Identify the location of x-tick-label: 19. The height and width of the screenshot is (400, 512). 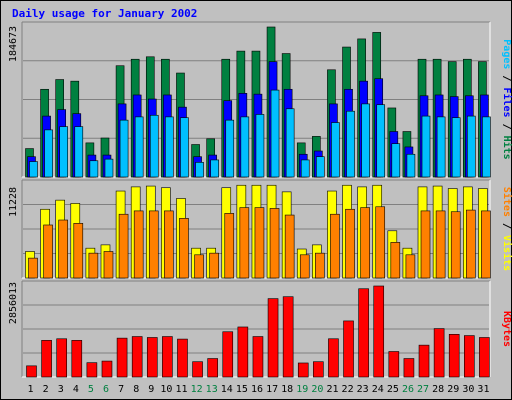
(302, 389).